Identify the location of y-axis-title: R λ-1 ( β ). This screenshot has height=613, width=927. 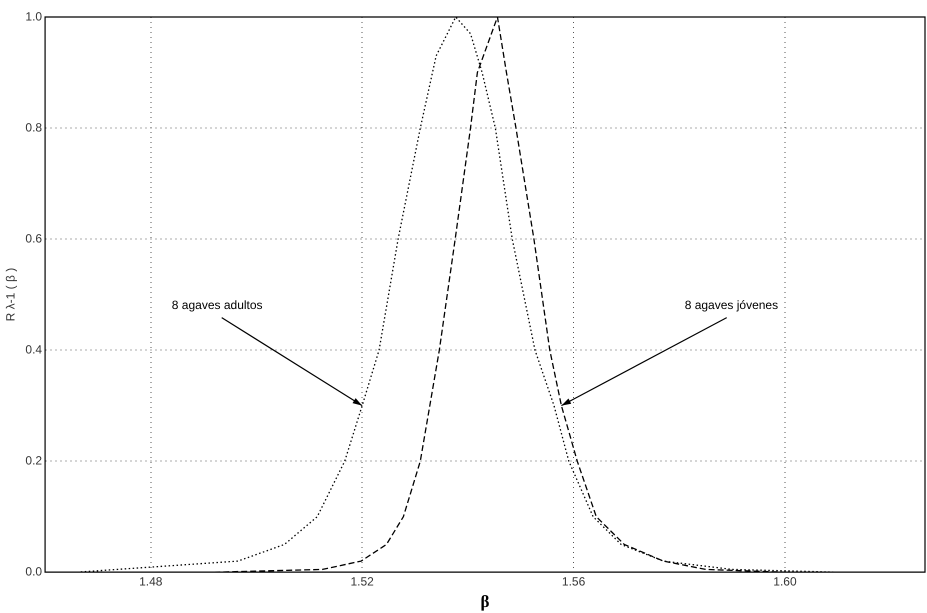
(11, 295).